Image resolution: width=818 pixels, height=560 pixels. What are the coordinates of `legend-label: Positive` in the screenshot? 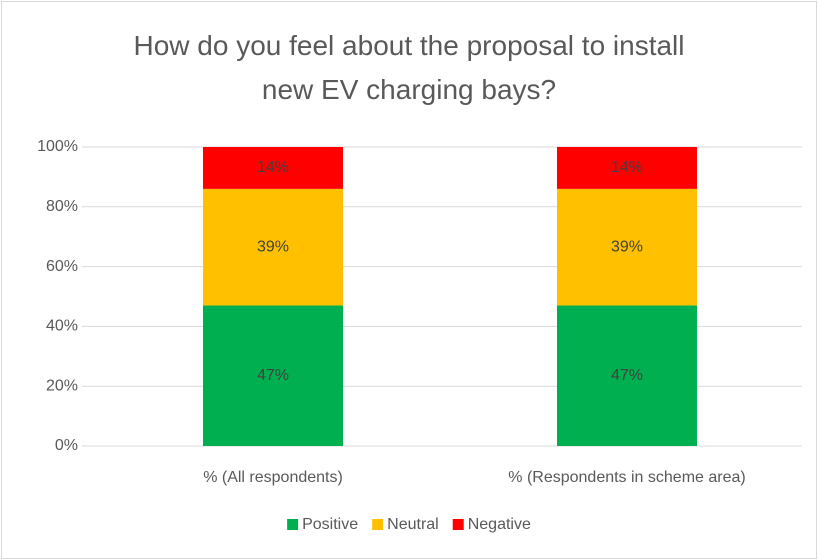 It's located at (330, 524).